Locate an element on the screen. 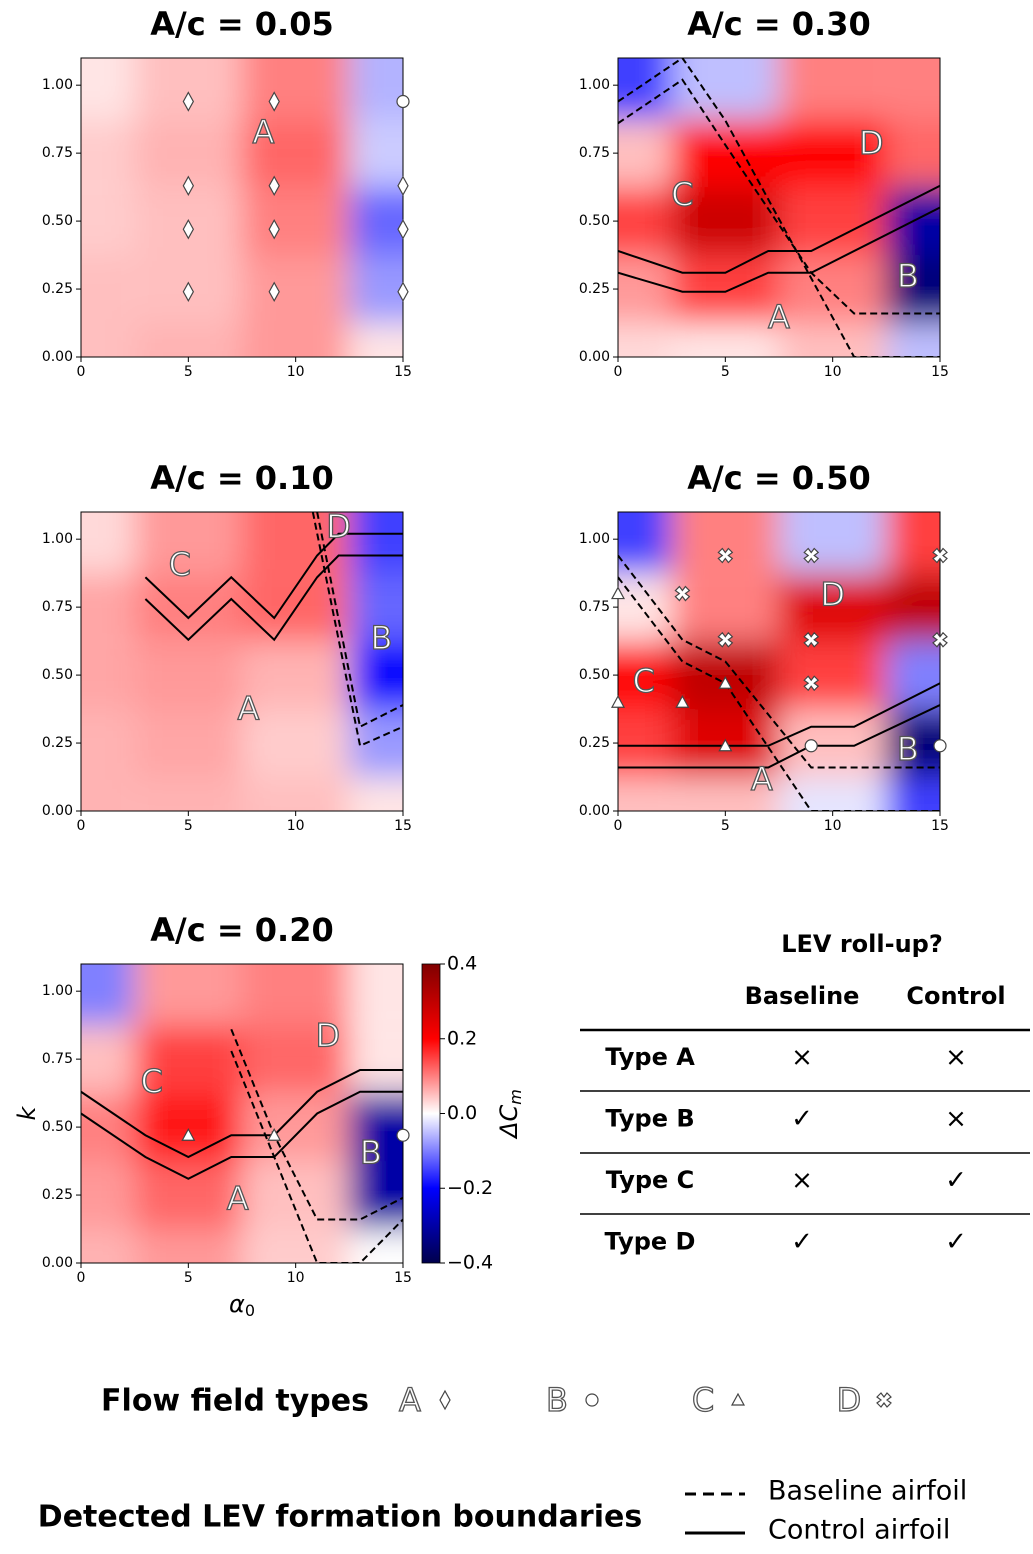  legend-letter: C is located at coordinates (703, 1400).